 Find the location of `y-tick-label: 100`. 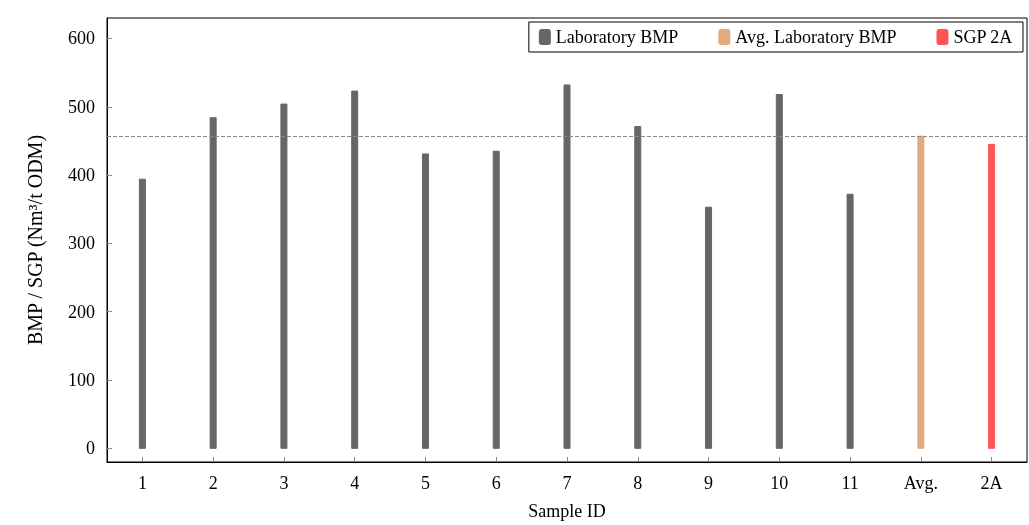

y-tick-label: 100 is located at coordinates (81, 380).